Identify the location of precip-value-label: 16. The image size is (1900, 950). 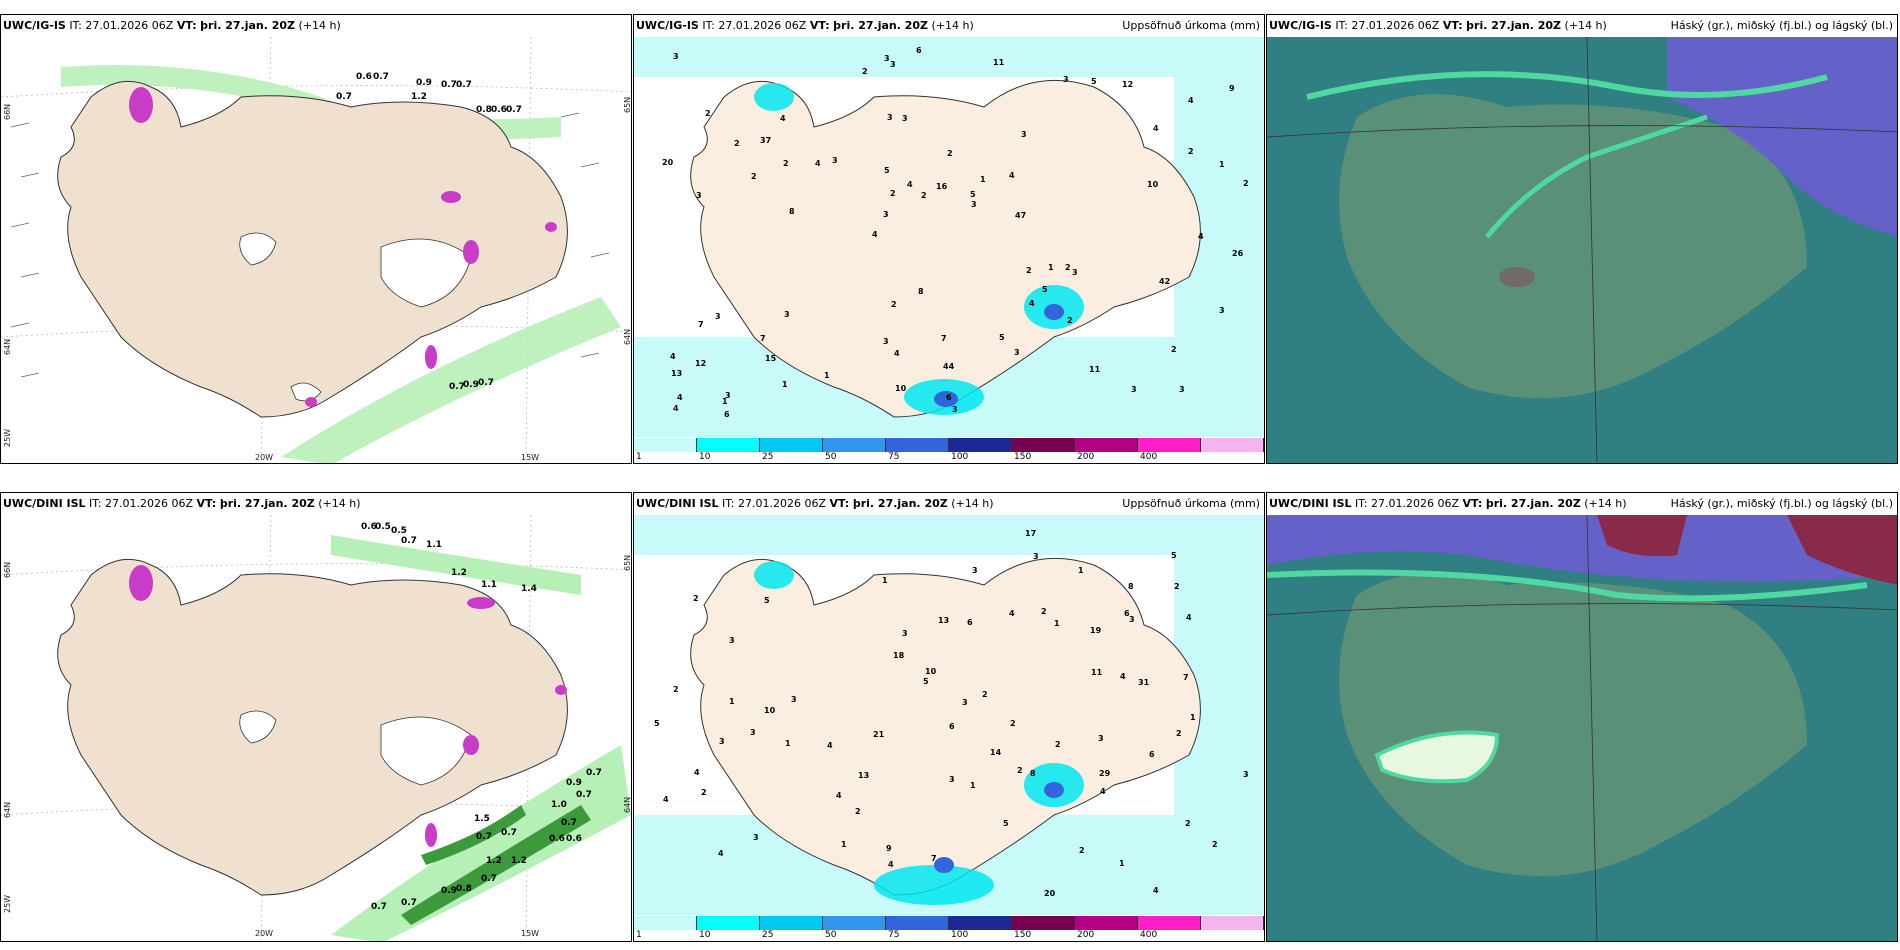
(942, 186).